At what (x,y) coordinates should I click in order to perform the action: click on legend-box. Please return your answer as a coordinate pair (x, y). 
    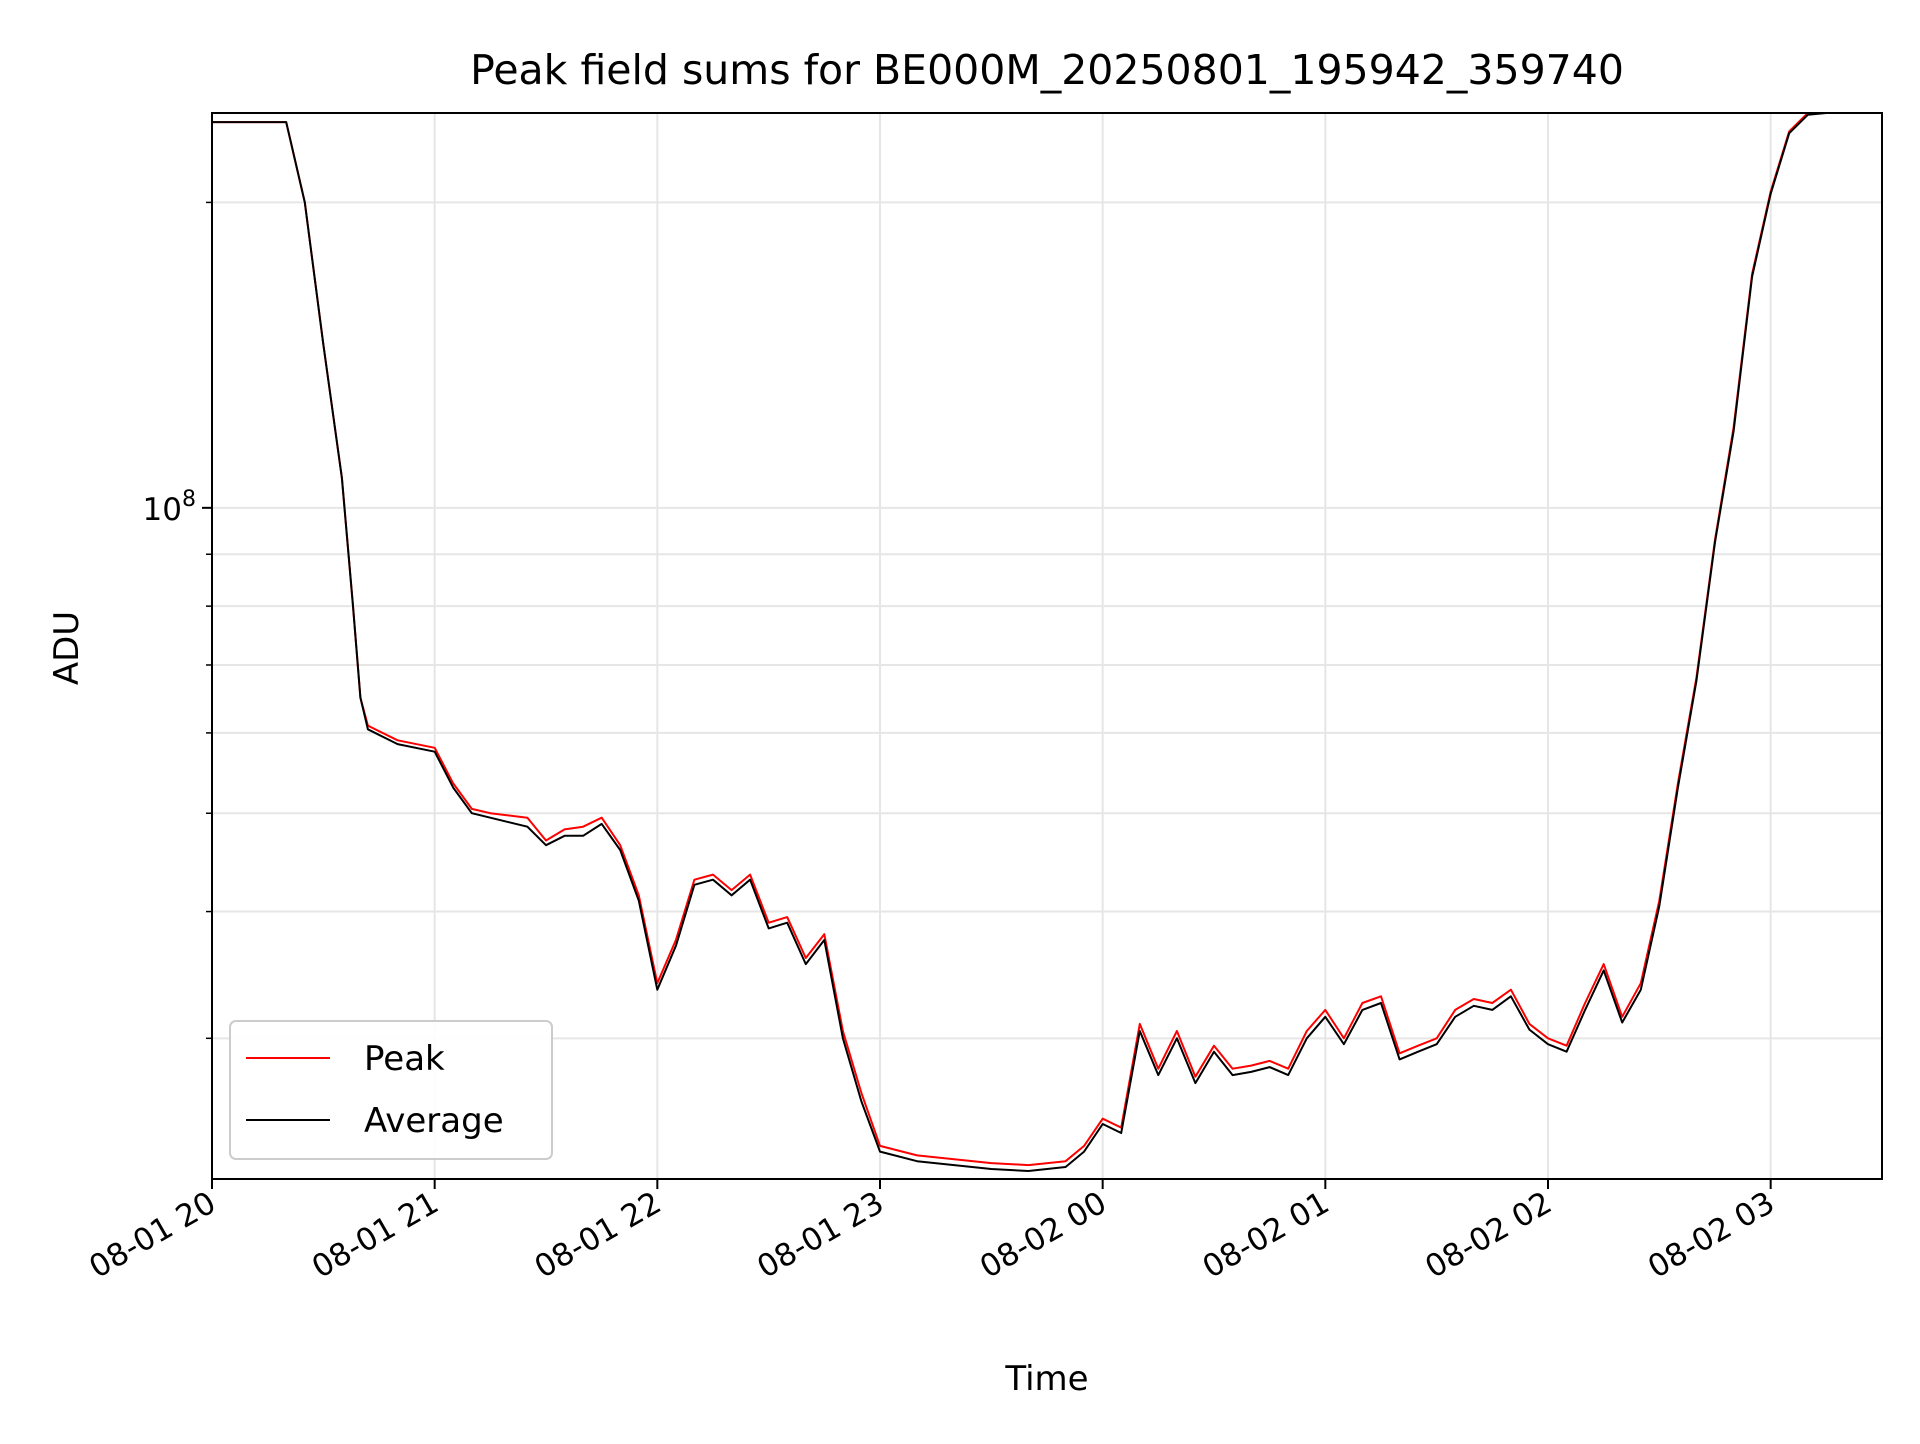
    Looking at the image, I should click on (391, 1090).